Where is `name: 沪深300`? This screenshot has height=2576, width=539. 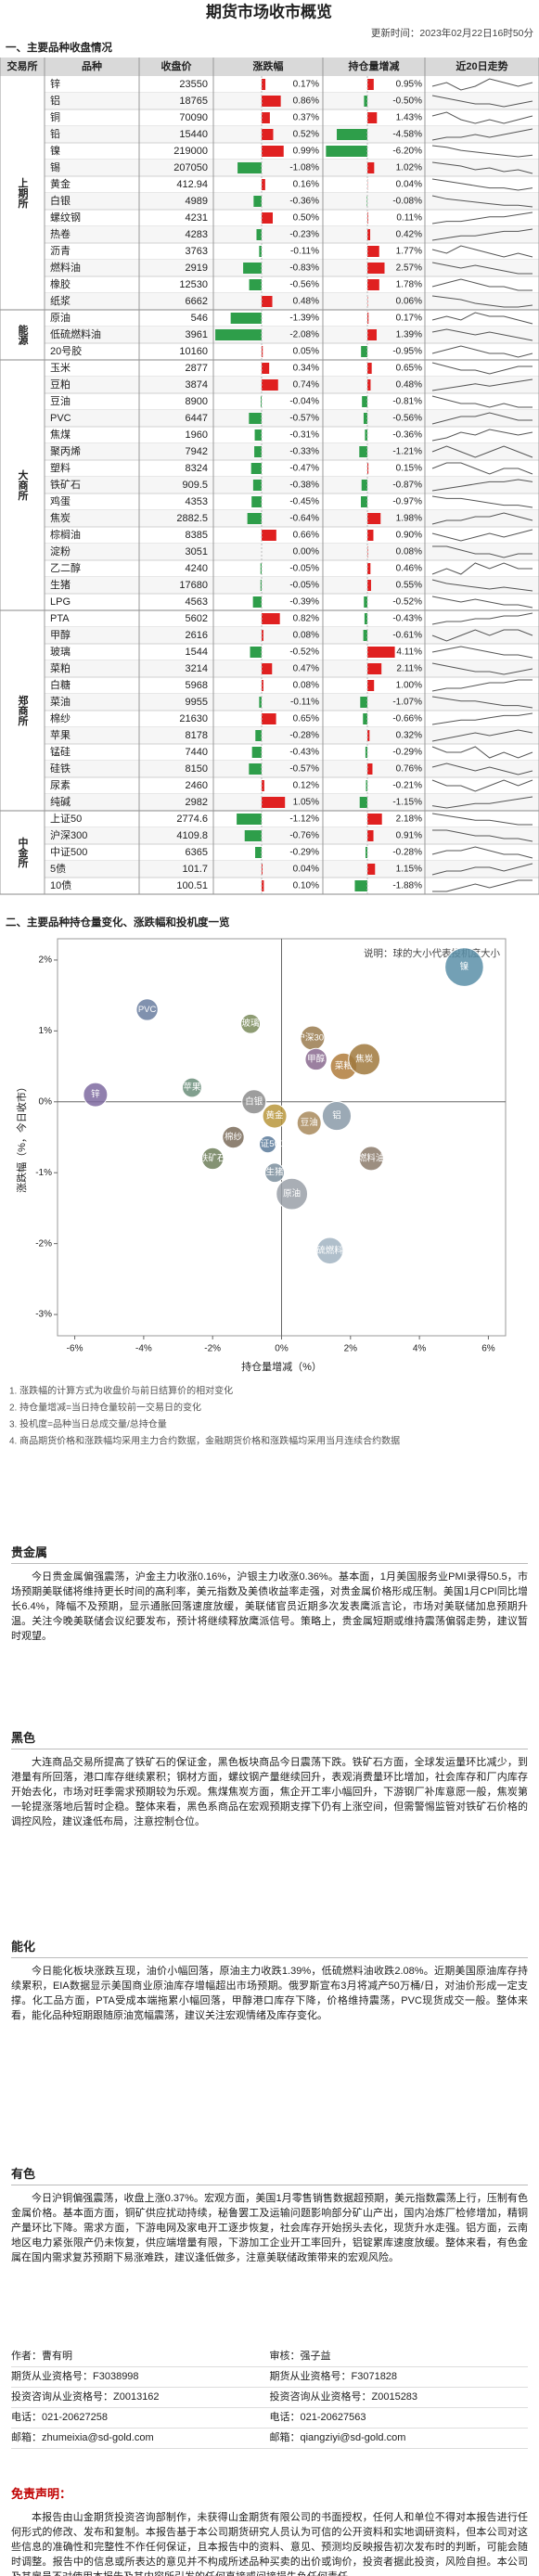 name: 沪深300 is located at coordinates (68, 834).